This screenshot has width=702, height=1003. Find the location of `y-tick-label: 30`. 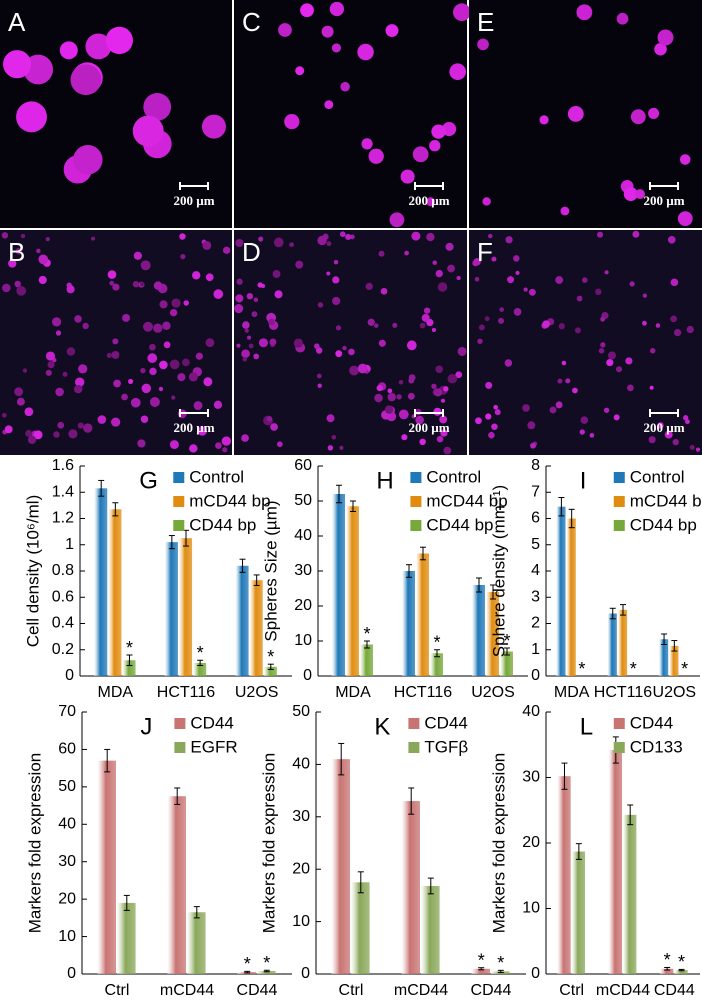

y-tick-label: 30 is located at coordinates (67, 861).